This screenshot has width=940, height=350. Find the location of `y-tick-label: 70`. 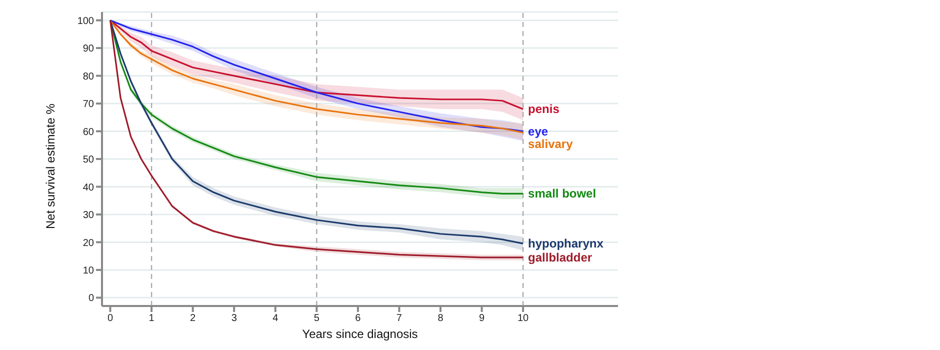

y-tick-label: 70 is located at coordinates (88, 104).